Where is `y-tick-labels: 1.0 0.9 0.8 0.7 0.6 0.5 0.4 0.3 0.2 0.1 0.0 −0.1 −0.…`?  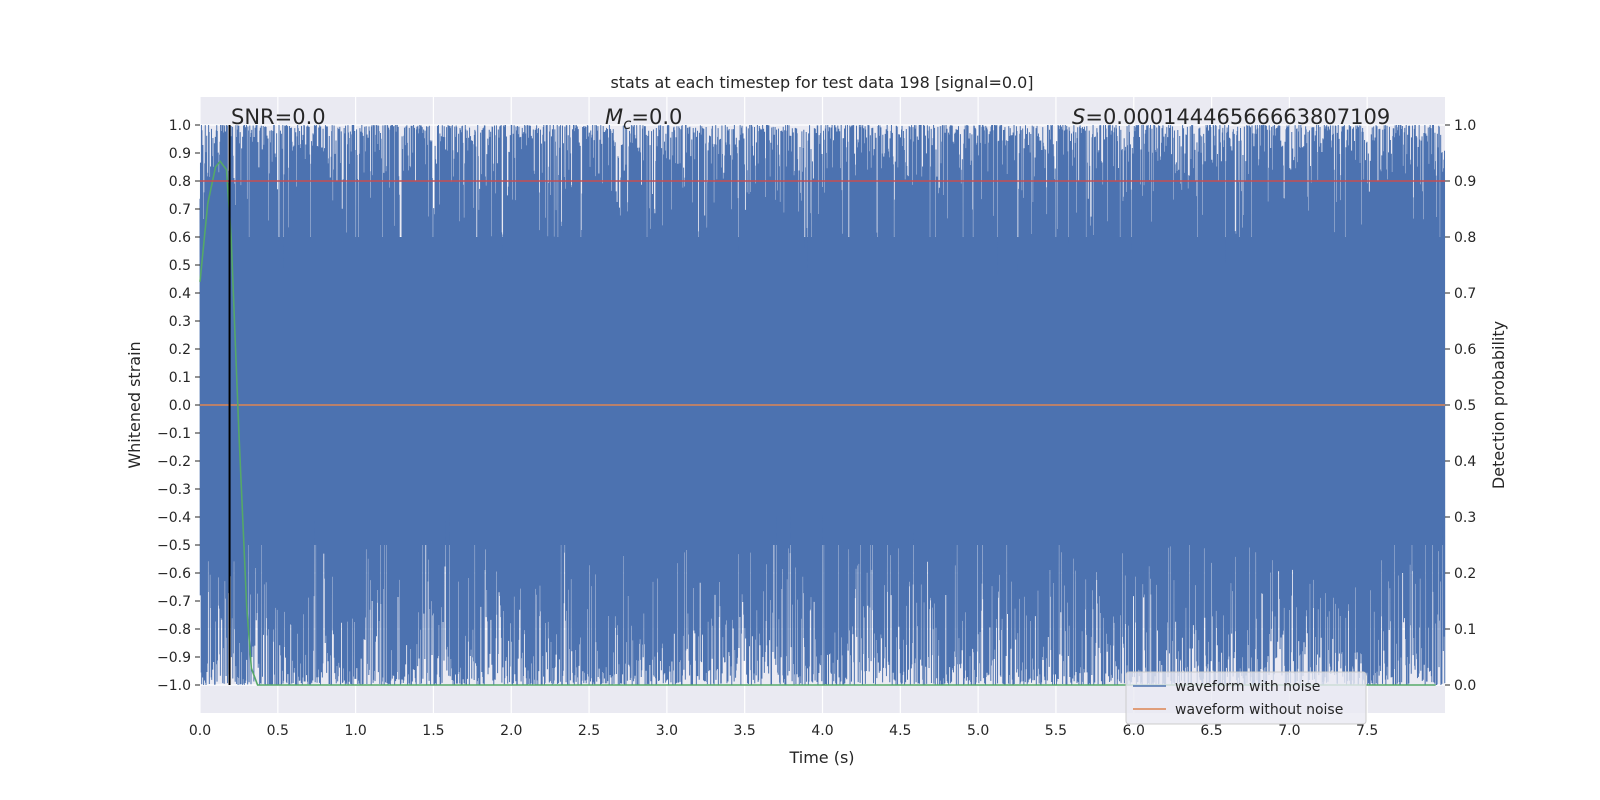 y-tick-labels: 1.0 0.9 0.8 0.7 0.6 0.5 0.4 0.3 0.2 0.1 0.0 −0.1 −0.… is located at coordinates (178, 406).